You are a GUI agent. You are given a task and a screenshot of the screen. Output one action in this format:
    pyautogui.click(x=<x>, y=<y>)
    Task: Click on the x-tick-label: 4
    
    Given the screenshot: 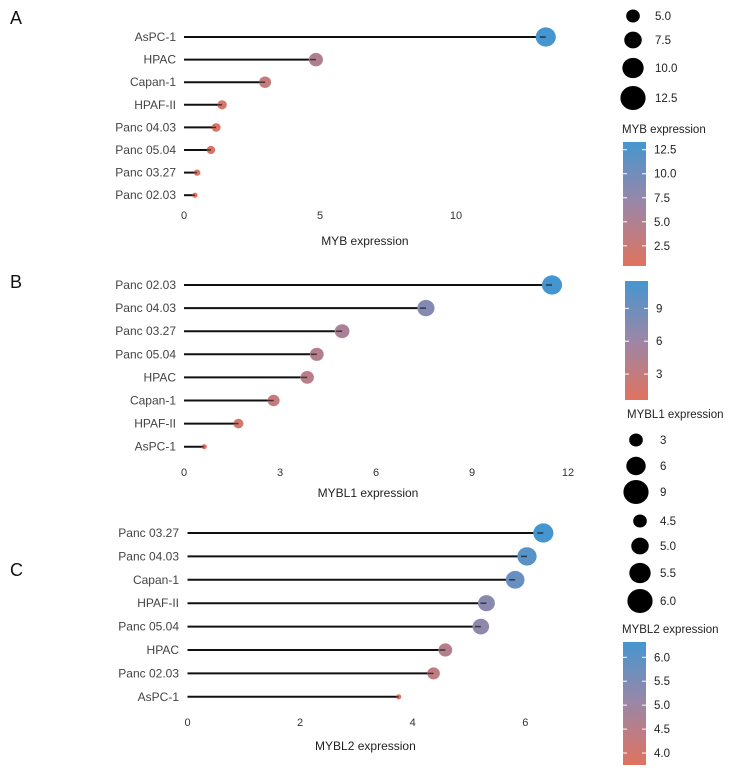 What is the action you would take?
    pyautogui.click(x=413, y=723)
    